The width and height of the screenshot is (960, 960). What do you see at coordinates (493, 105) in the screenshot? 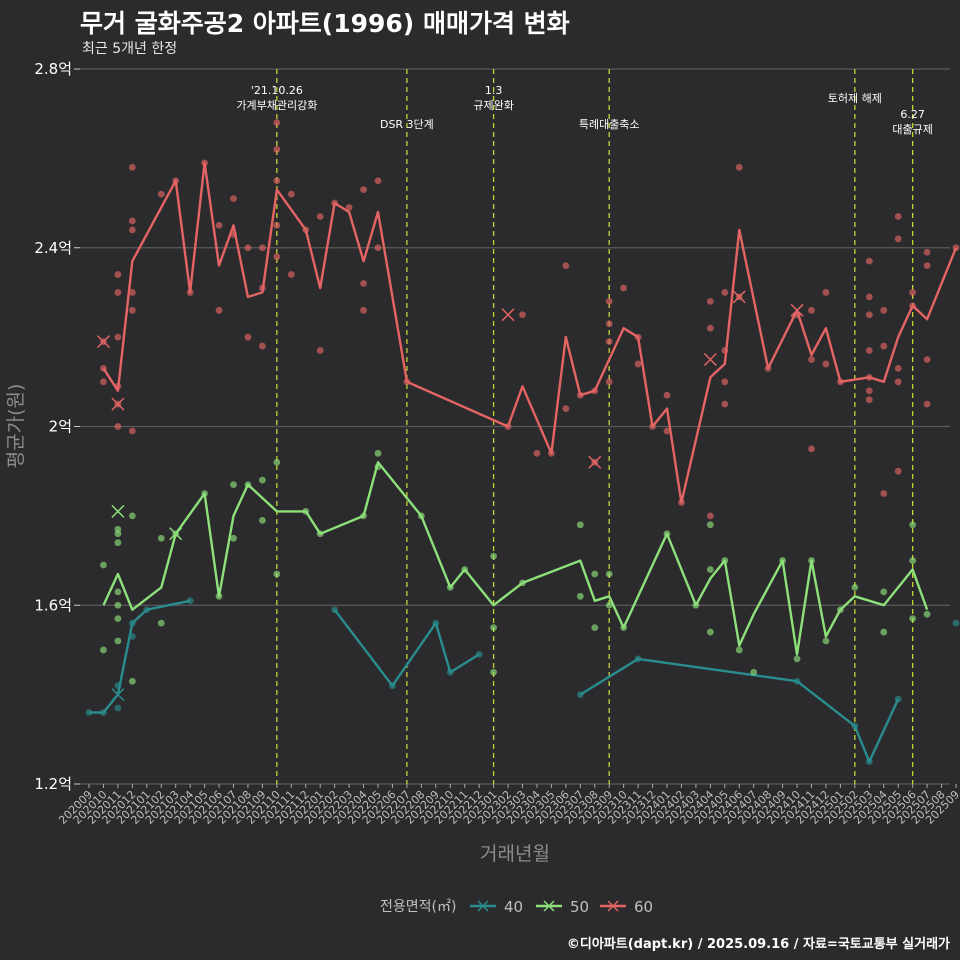
I see `annotation-label: 규제완화` at bounding box center [493, 105].